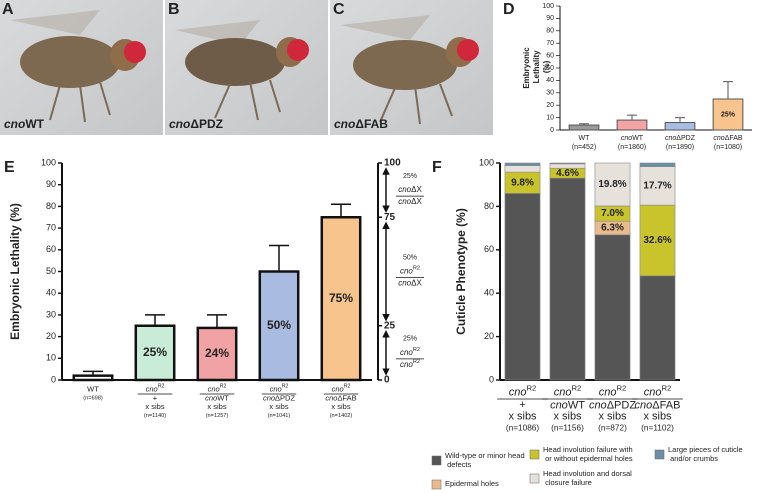 This screenshot has height=493, width=763. What do you see at coordinates (523, 427) in the screenshot?
I see `x-tick-count: (n=1086)` at bounding box center [523, 427].